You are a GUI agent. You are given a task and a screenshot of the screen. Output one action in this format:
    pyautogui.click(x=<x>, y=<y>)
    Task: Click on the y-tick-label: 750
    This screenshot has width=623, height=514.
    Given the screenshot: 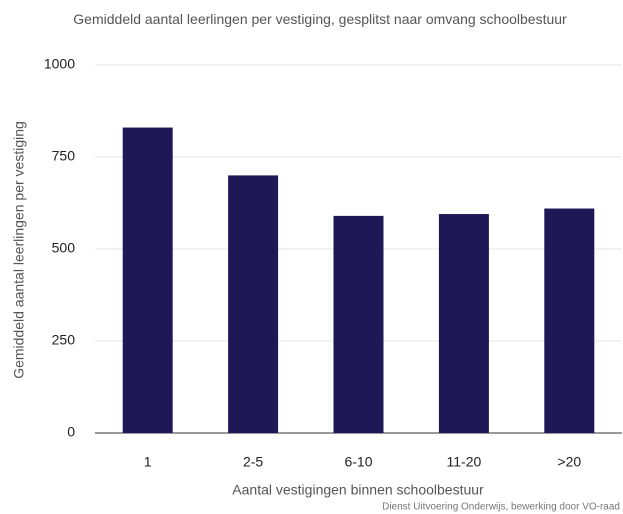 What is the action you would take?
    pyautogui.click(x=64, y=156)
    